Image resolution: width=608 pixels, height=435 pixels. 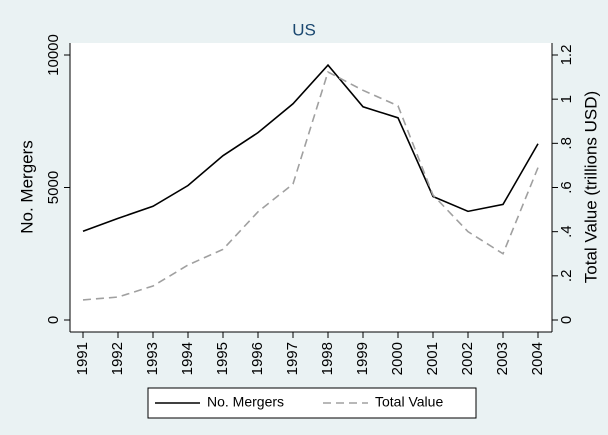 What do you see at coordinates (53, 55) in the screenshot?
I see `y-tick-label: 10000` at bounding box center [53, 55].